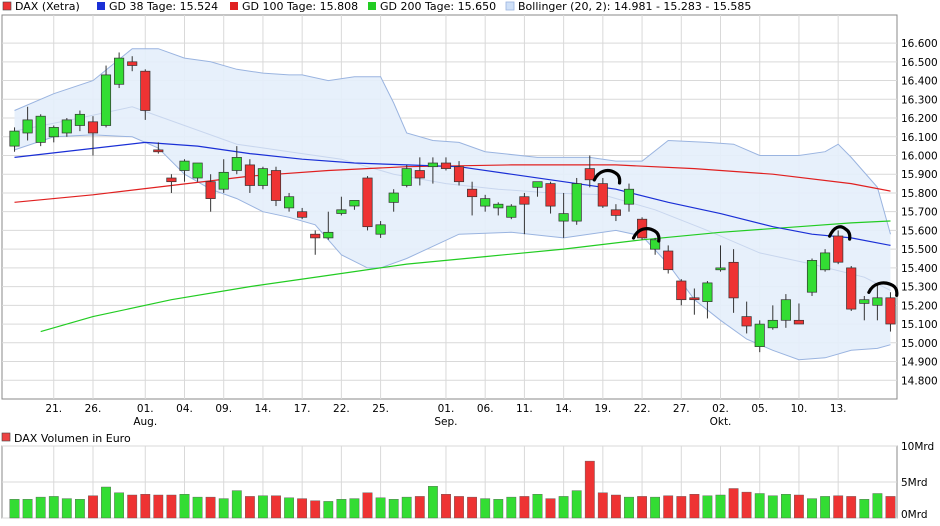  What do you see at coordinates (438, 6) in the screenshot?
I see `legend-gd200: GD 200 Tage: 15.650` at bounding box center [438, 6].